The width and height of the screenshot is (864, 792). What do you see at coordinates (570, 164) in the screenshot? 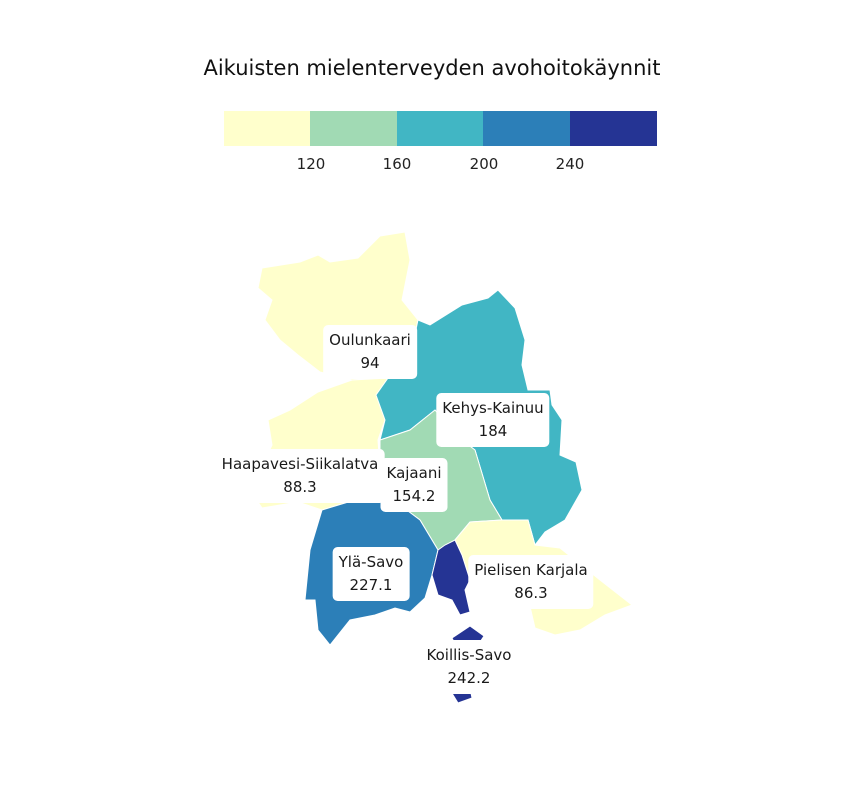
I see `legend-tick-240: 240` at bounding box center [570, 164].